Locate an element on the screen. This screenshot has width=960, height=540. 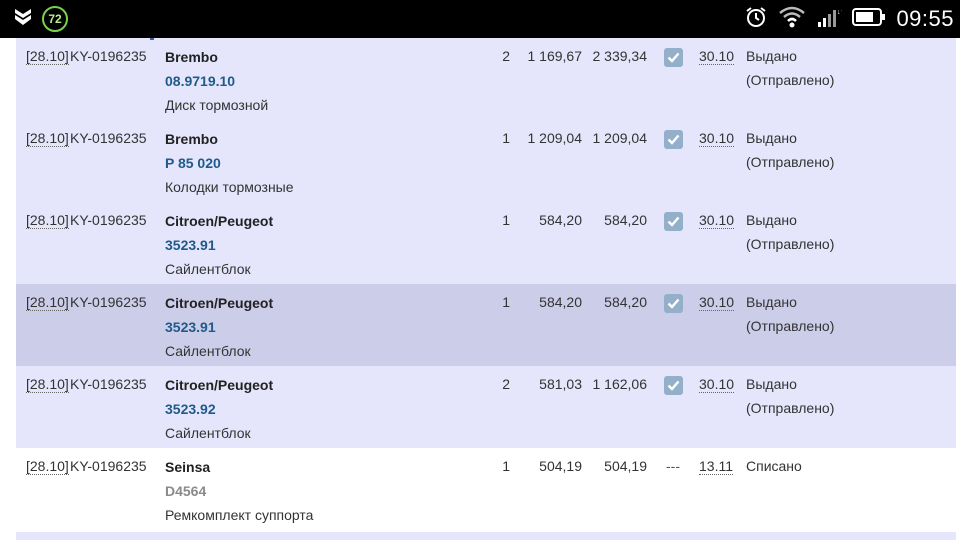
part-code-link: P 85 020 is located at coordinates (193, 163).